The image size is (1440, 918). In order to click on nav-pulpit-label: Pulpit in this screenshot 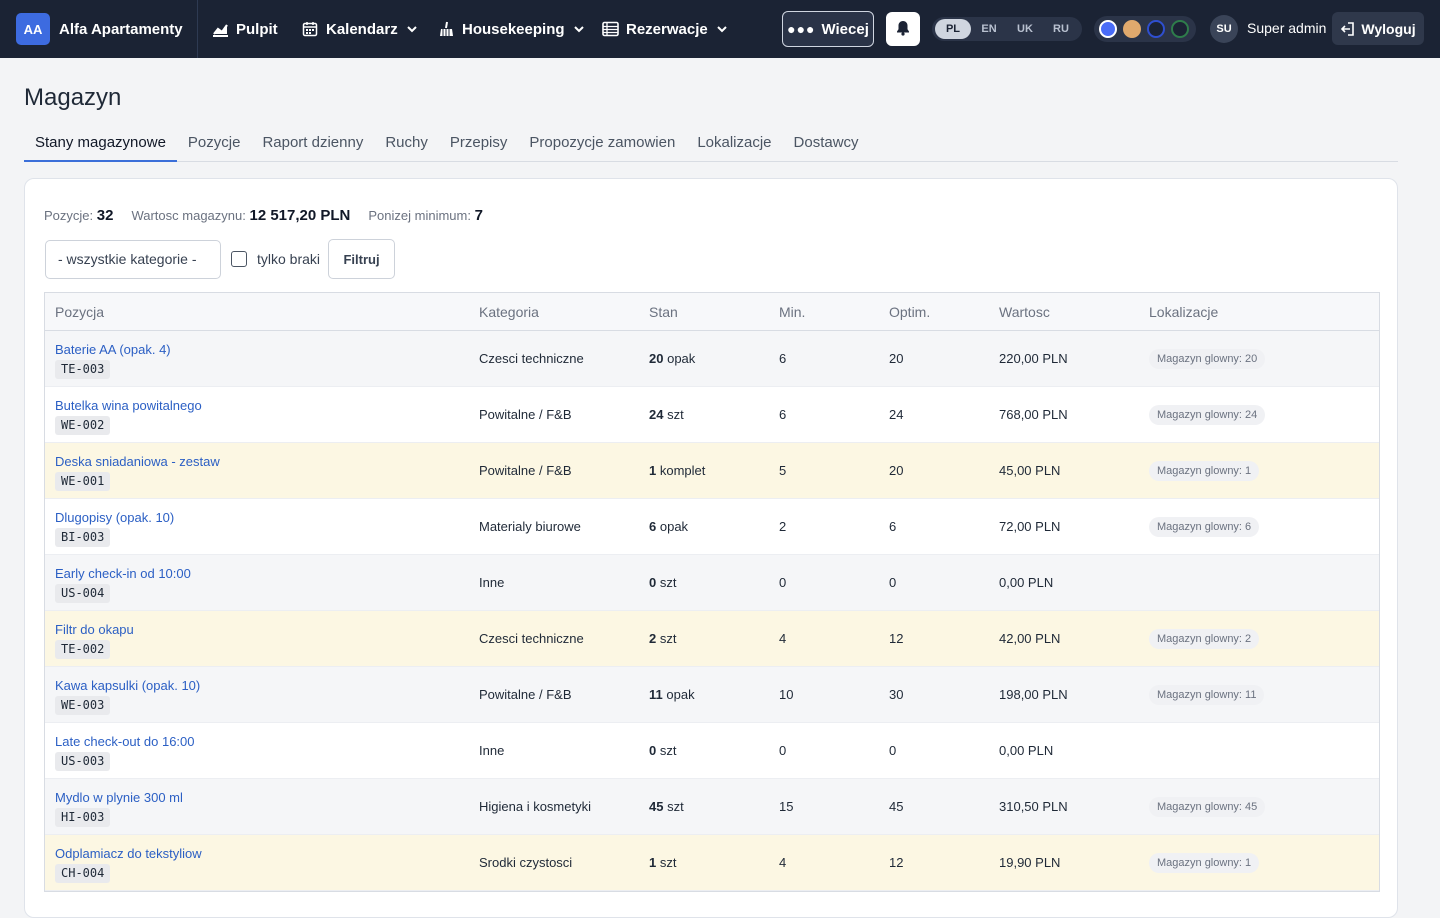, I will do `click(257, 29)`.